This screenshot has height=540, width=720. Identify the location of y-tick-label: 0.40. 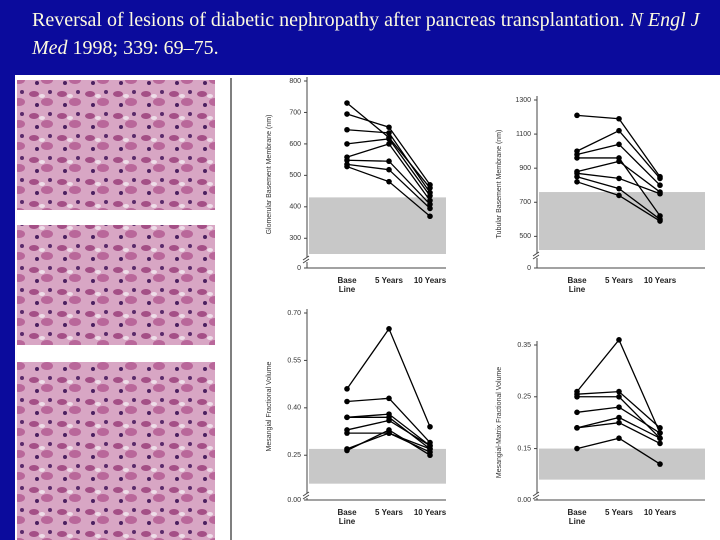
(294, 408).